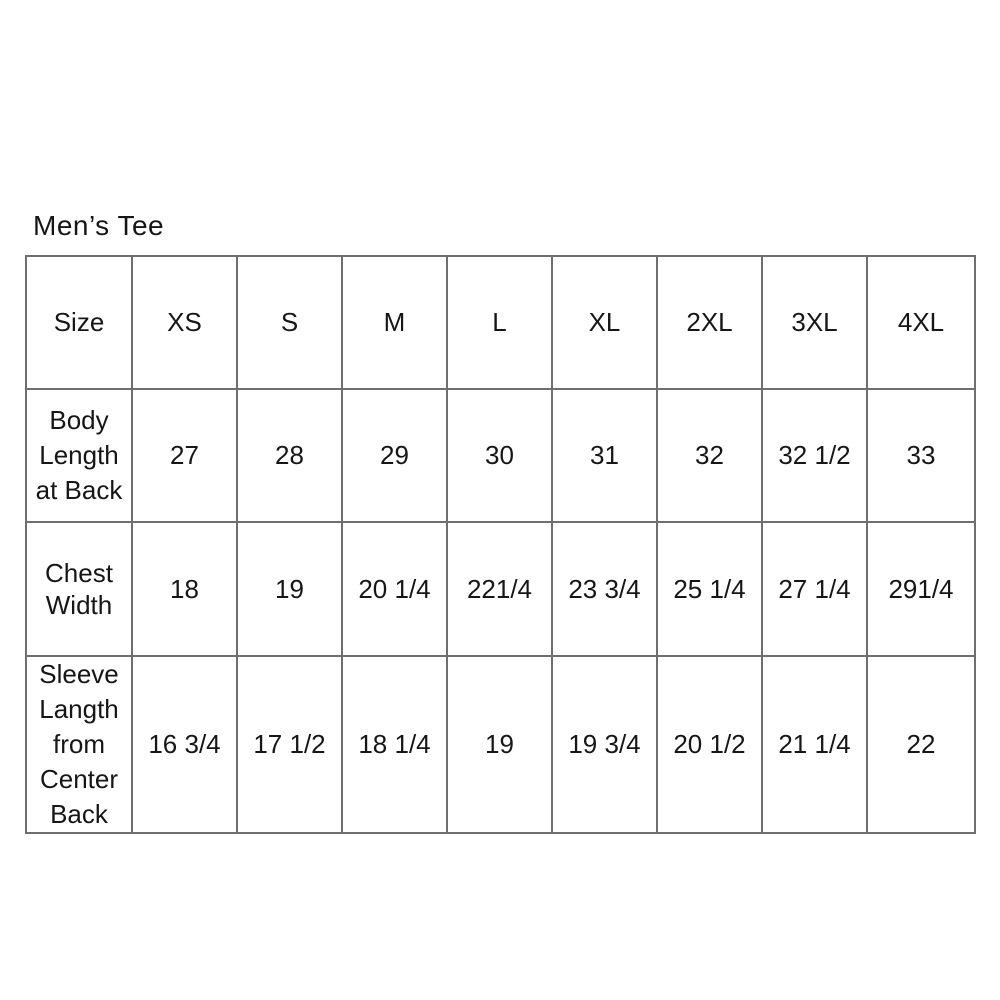 This screenshot has height=1000, width=1000. I want to click on table-cell: 22, so click(921, 744).